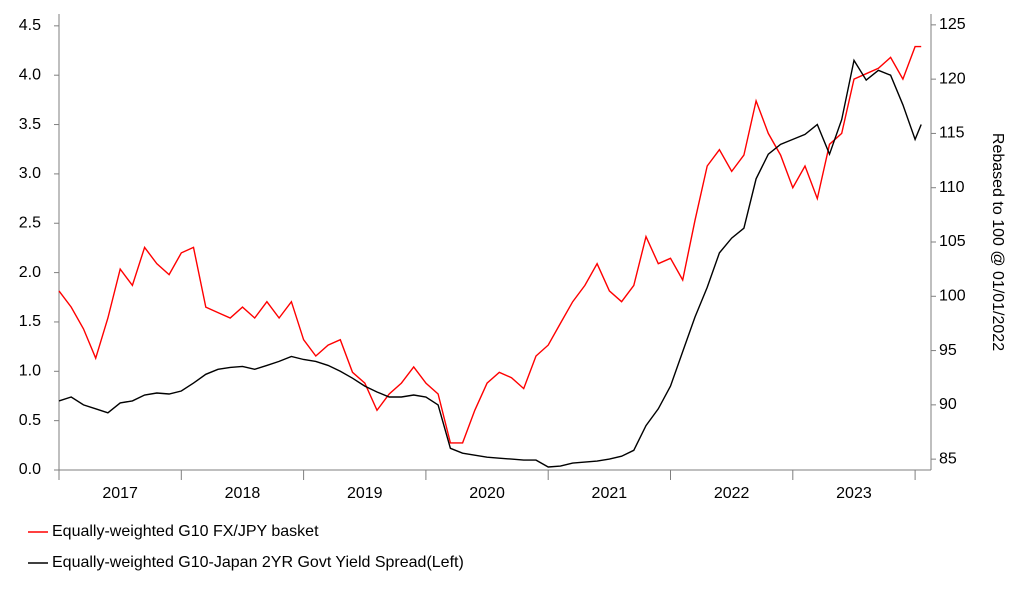  Describe the element at coordinates (952, 241) in the screenshot. I see `y2-tick-label: 105` at that location.